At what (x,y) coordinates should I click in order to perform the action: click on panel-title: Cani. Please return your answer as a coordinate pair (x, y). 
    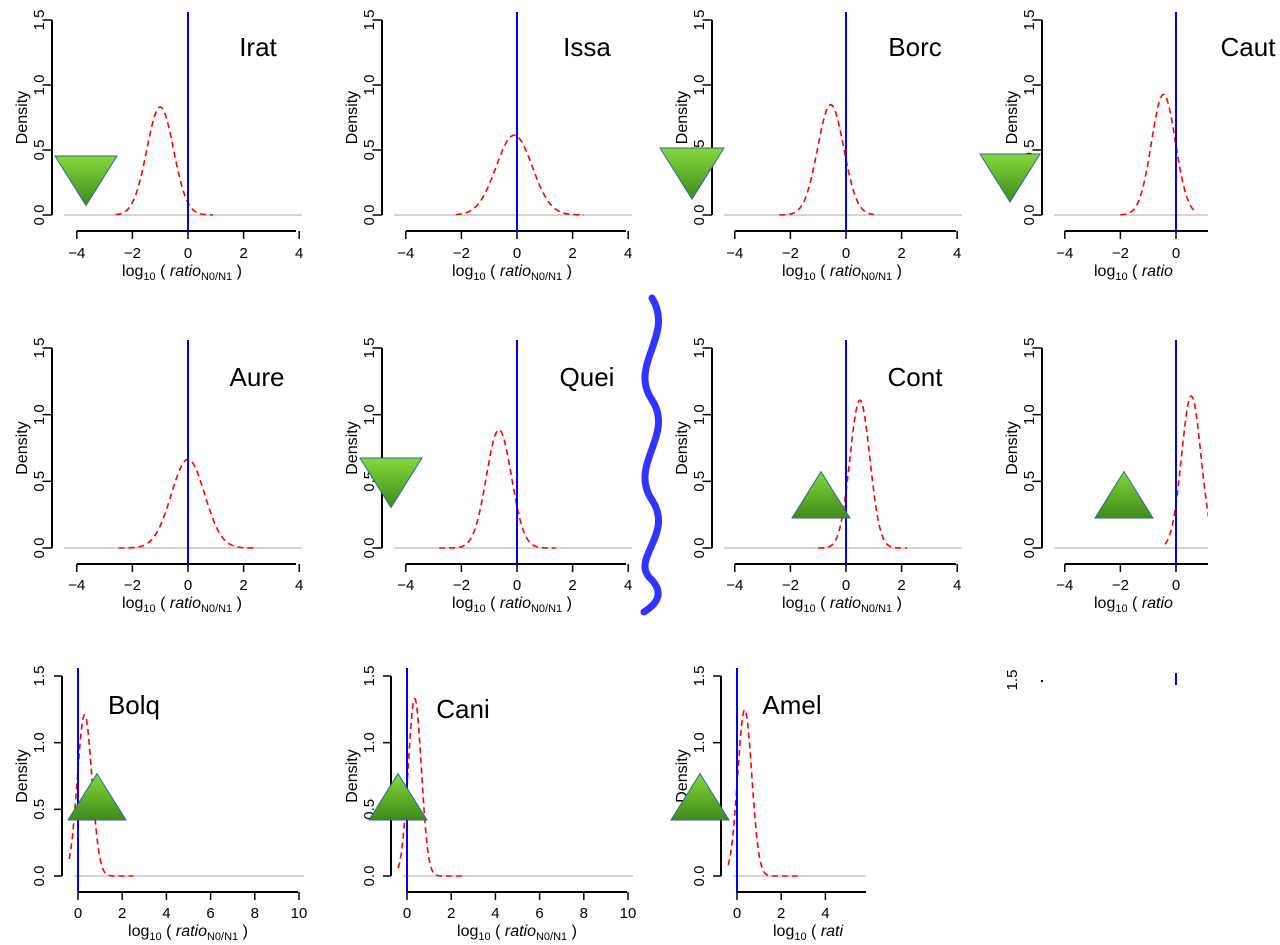
    Looking at the image, I should click on (462, 709).